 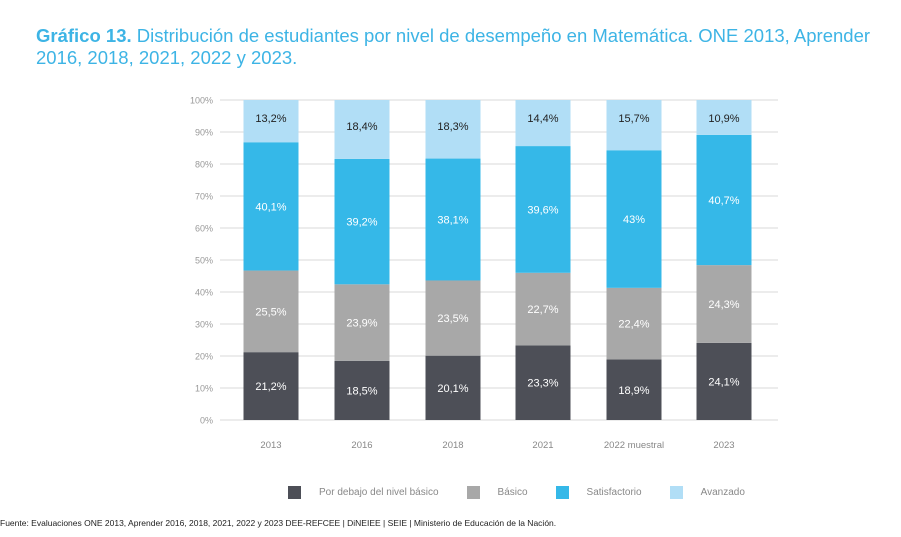 I want to click on x-tick-label: 2023, so click(x=723, y=445).